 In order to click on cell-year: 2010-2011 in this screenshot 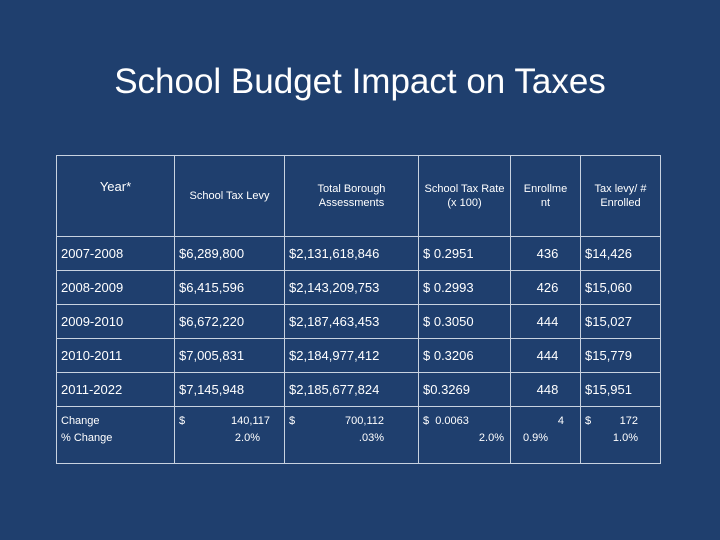, I will do `click(115, 355)`.